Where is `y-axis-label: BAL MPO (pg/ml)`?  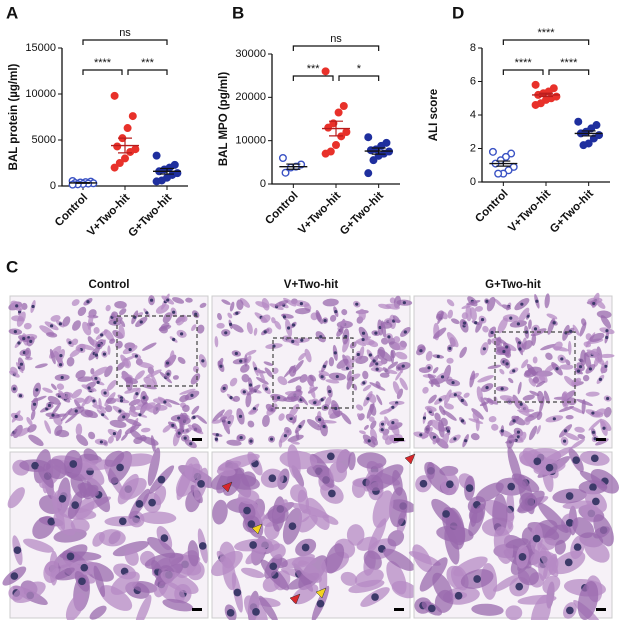
y-axis-label: BAL MPO (pg/ml) is located at coordinates (224, 119).